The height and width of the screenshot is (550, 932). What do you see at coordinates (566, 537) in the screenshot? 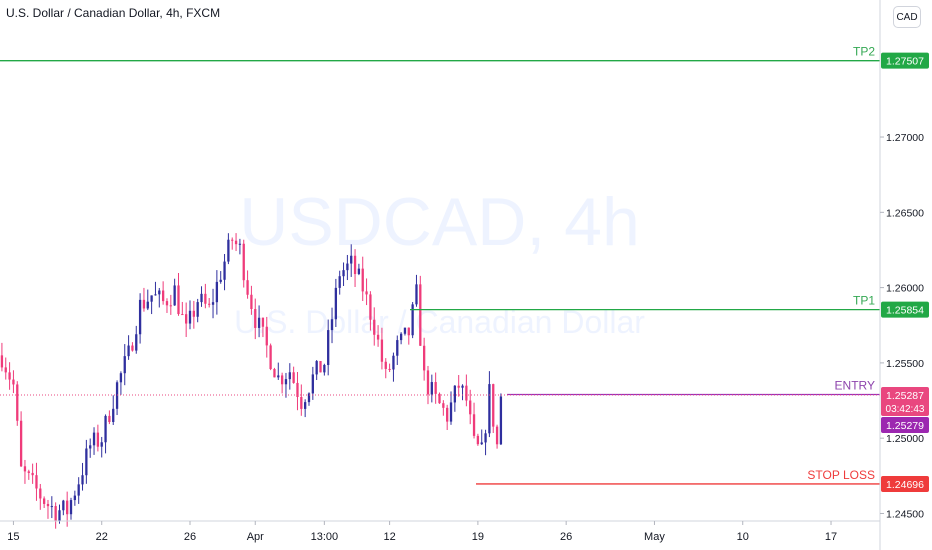
I see `time-tick-label: 26` at bounding box center [566, 537].